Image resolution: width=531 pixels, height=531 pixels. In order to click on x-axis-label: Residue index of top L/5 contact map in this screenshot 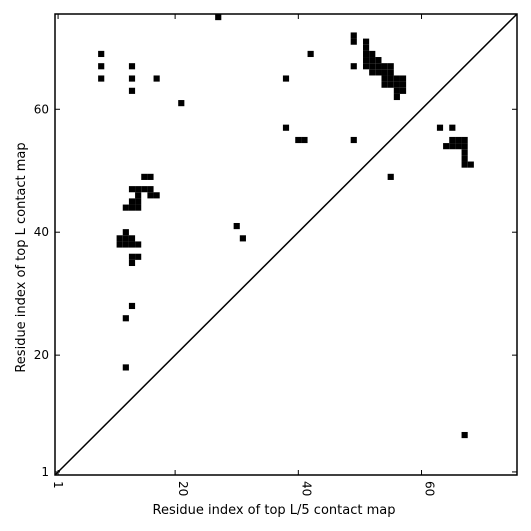, I will do `click(274, 510)`.